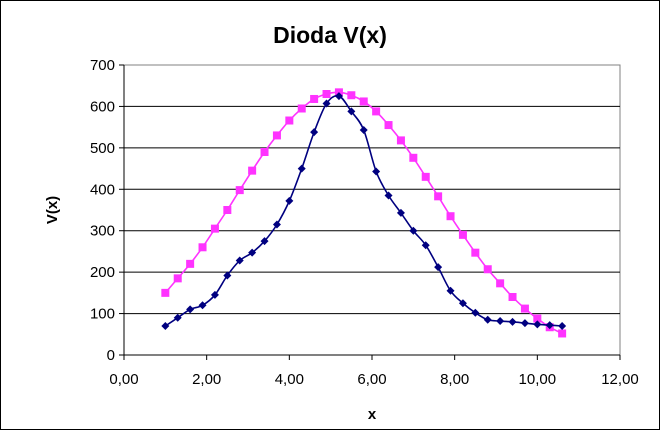 The image size is (660, 430). I want to click on y-tick-labels: 0 100 200 300 400 500 600 700, so click(102, 210).